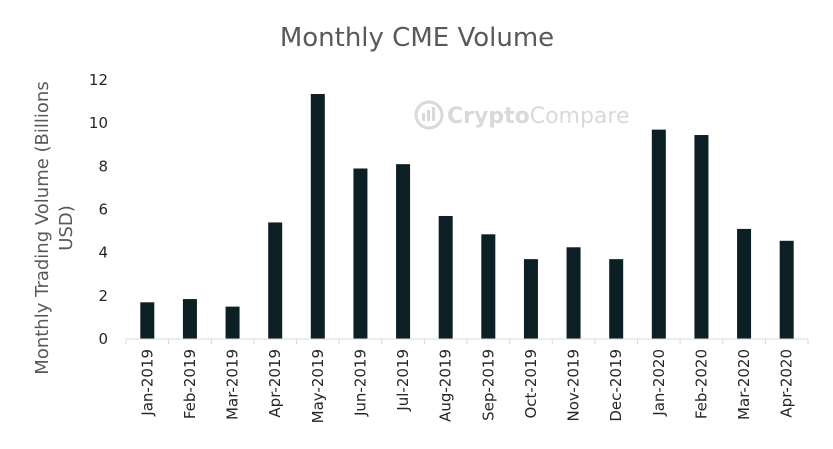 The height and width of the screenshot is (449, 833). What do you see at coordinates (190, 384) in the screenshot?
I see `x-tick-label: Feb-2019` at bounding box center [190, 384].